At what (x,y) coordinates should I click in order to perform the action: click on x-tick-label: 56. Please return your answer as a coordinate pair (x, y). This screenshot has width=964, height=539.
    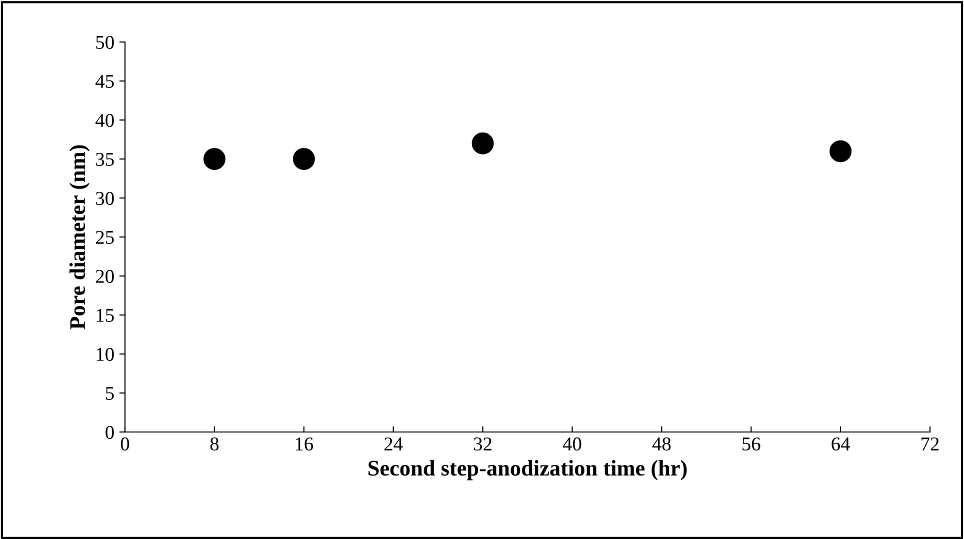
    Looking at the image, I should click on (751, 444).